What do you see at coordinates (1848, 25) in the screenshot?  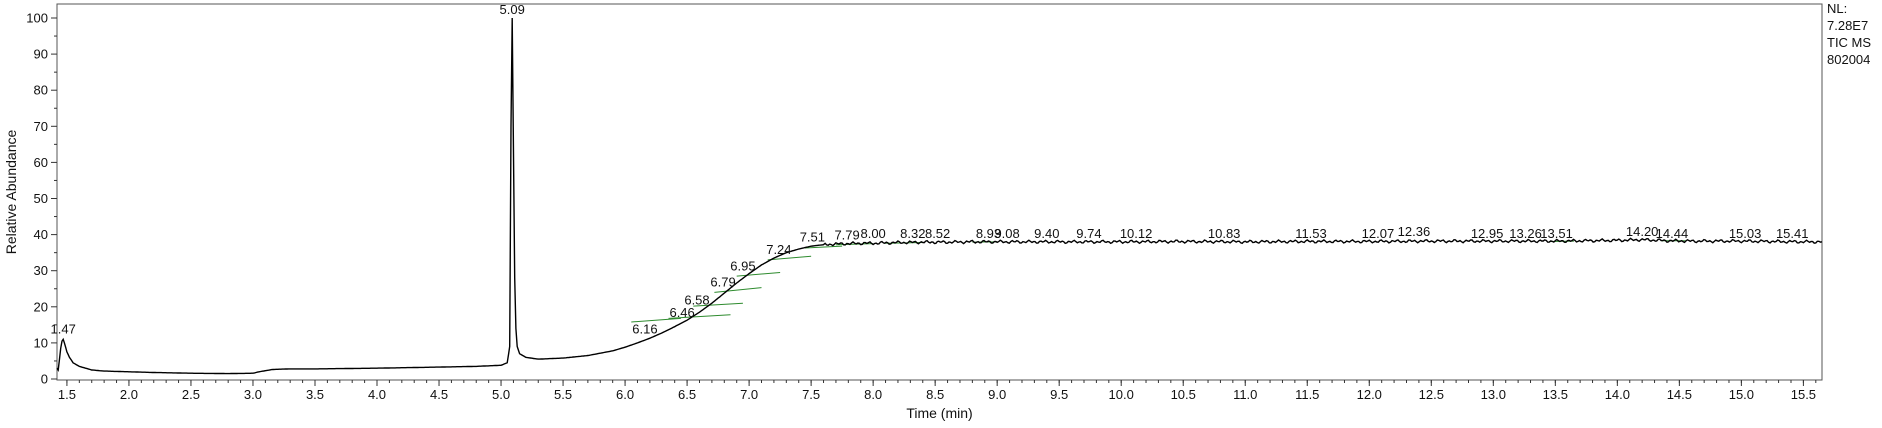 I see `info-line-value: 7.28E7` at bounding box center [1848, 25].